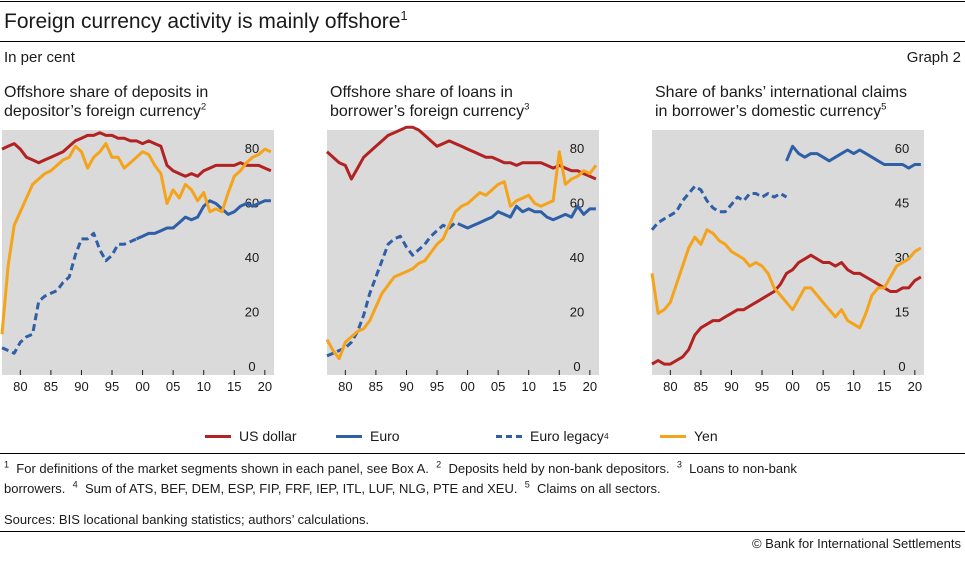 The height and width of the screenshot is (562, 965). I want to click on y-tick-label: 15, so click(902, 312).